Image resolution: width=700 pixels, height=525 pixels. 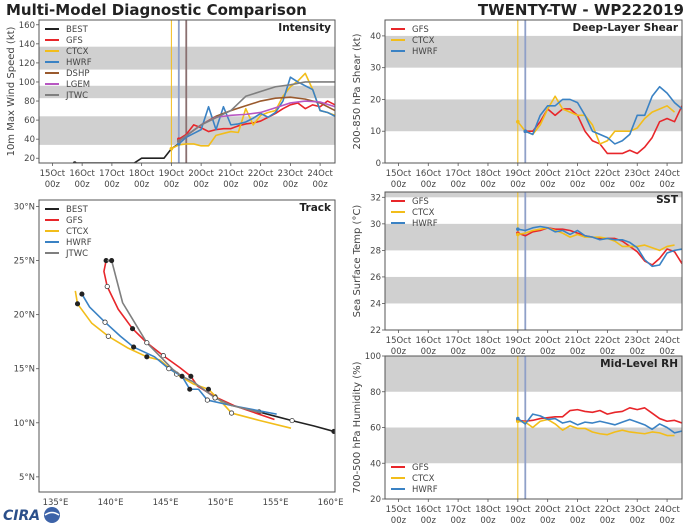 What do you see at coordinates (232, 413) in the screenshot?
I see `track-point-ctcx` at bounding box center [232, 413].